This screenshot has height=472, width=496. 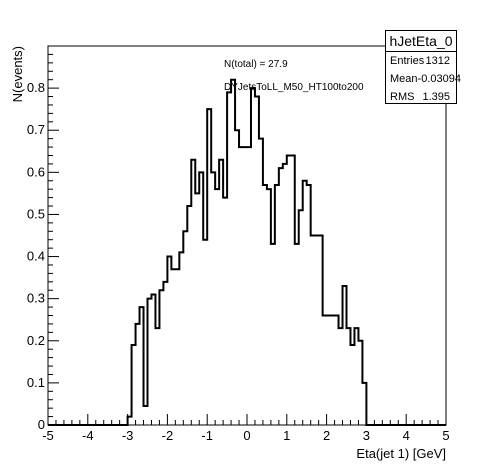 I want to click on y-tick-label: 0.2, so click(x=36, y=340).